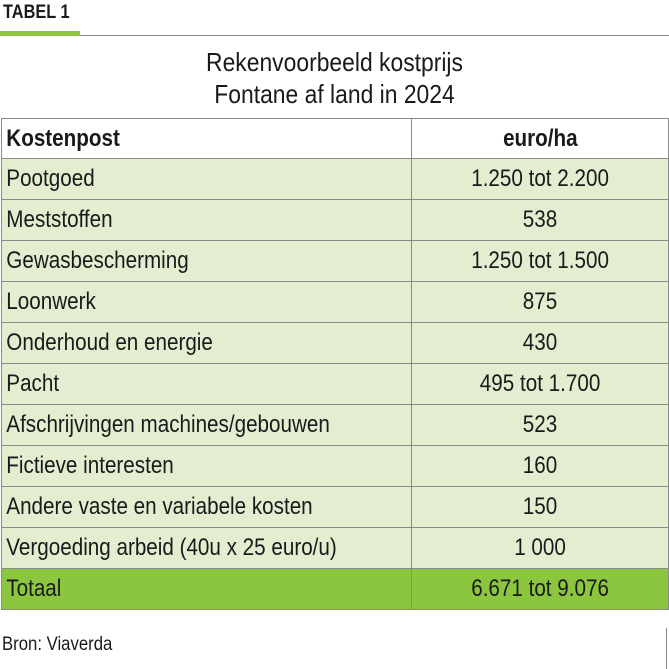  Describe the element at coordinates (206, 466) in the screenshot. I see `cost-item: Fictieve interesten` at that location.